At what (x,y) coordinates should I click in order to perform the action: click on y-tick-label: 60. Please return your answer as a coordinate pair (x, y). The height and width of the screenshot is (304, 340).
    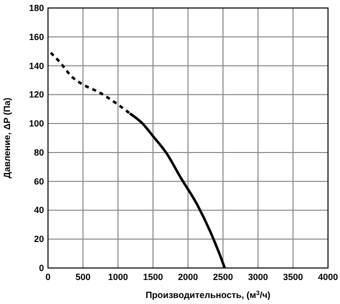
    Looking at the image, I should click on (39, 181).